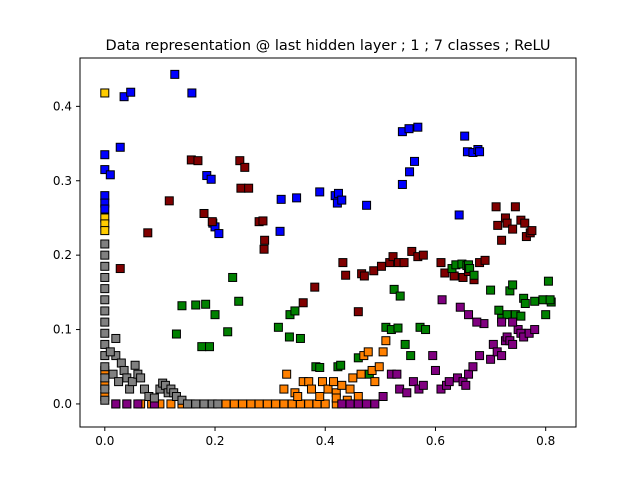 Image resolution: width=640 pixels, height=480 pixels. Describe the element at coordinates (62, 255) in the screenshot. I see `y-tick-label: 0.2` at that location.